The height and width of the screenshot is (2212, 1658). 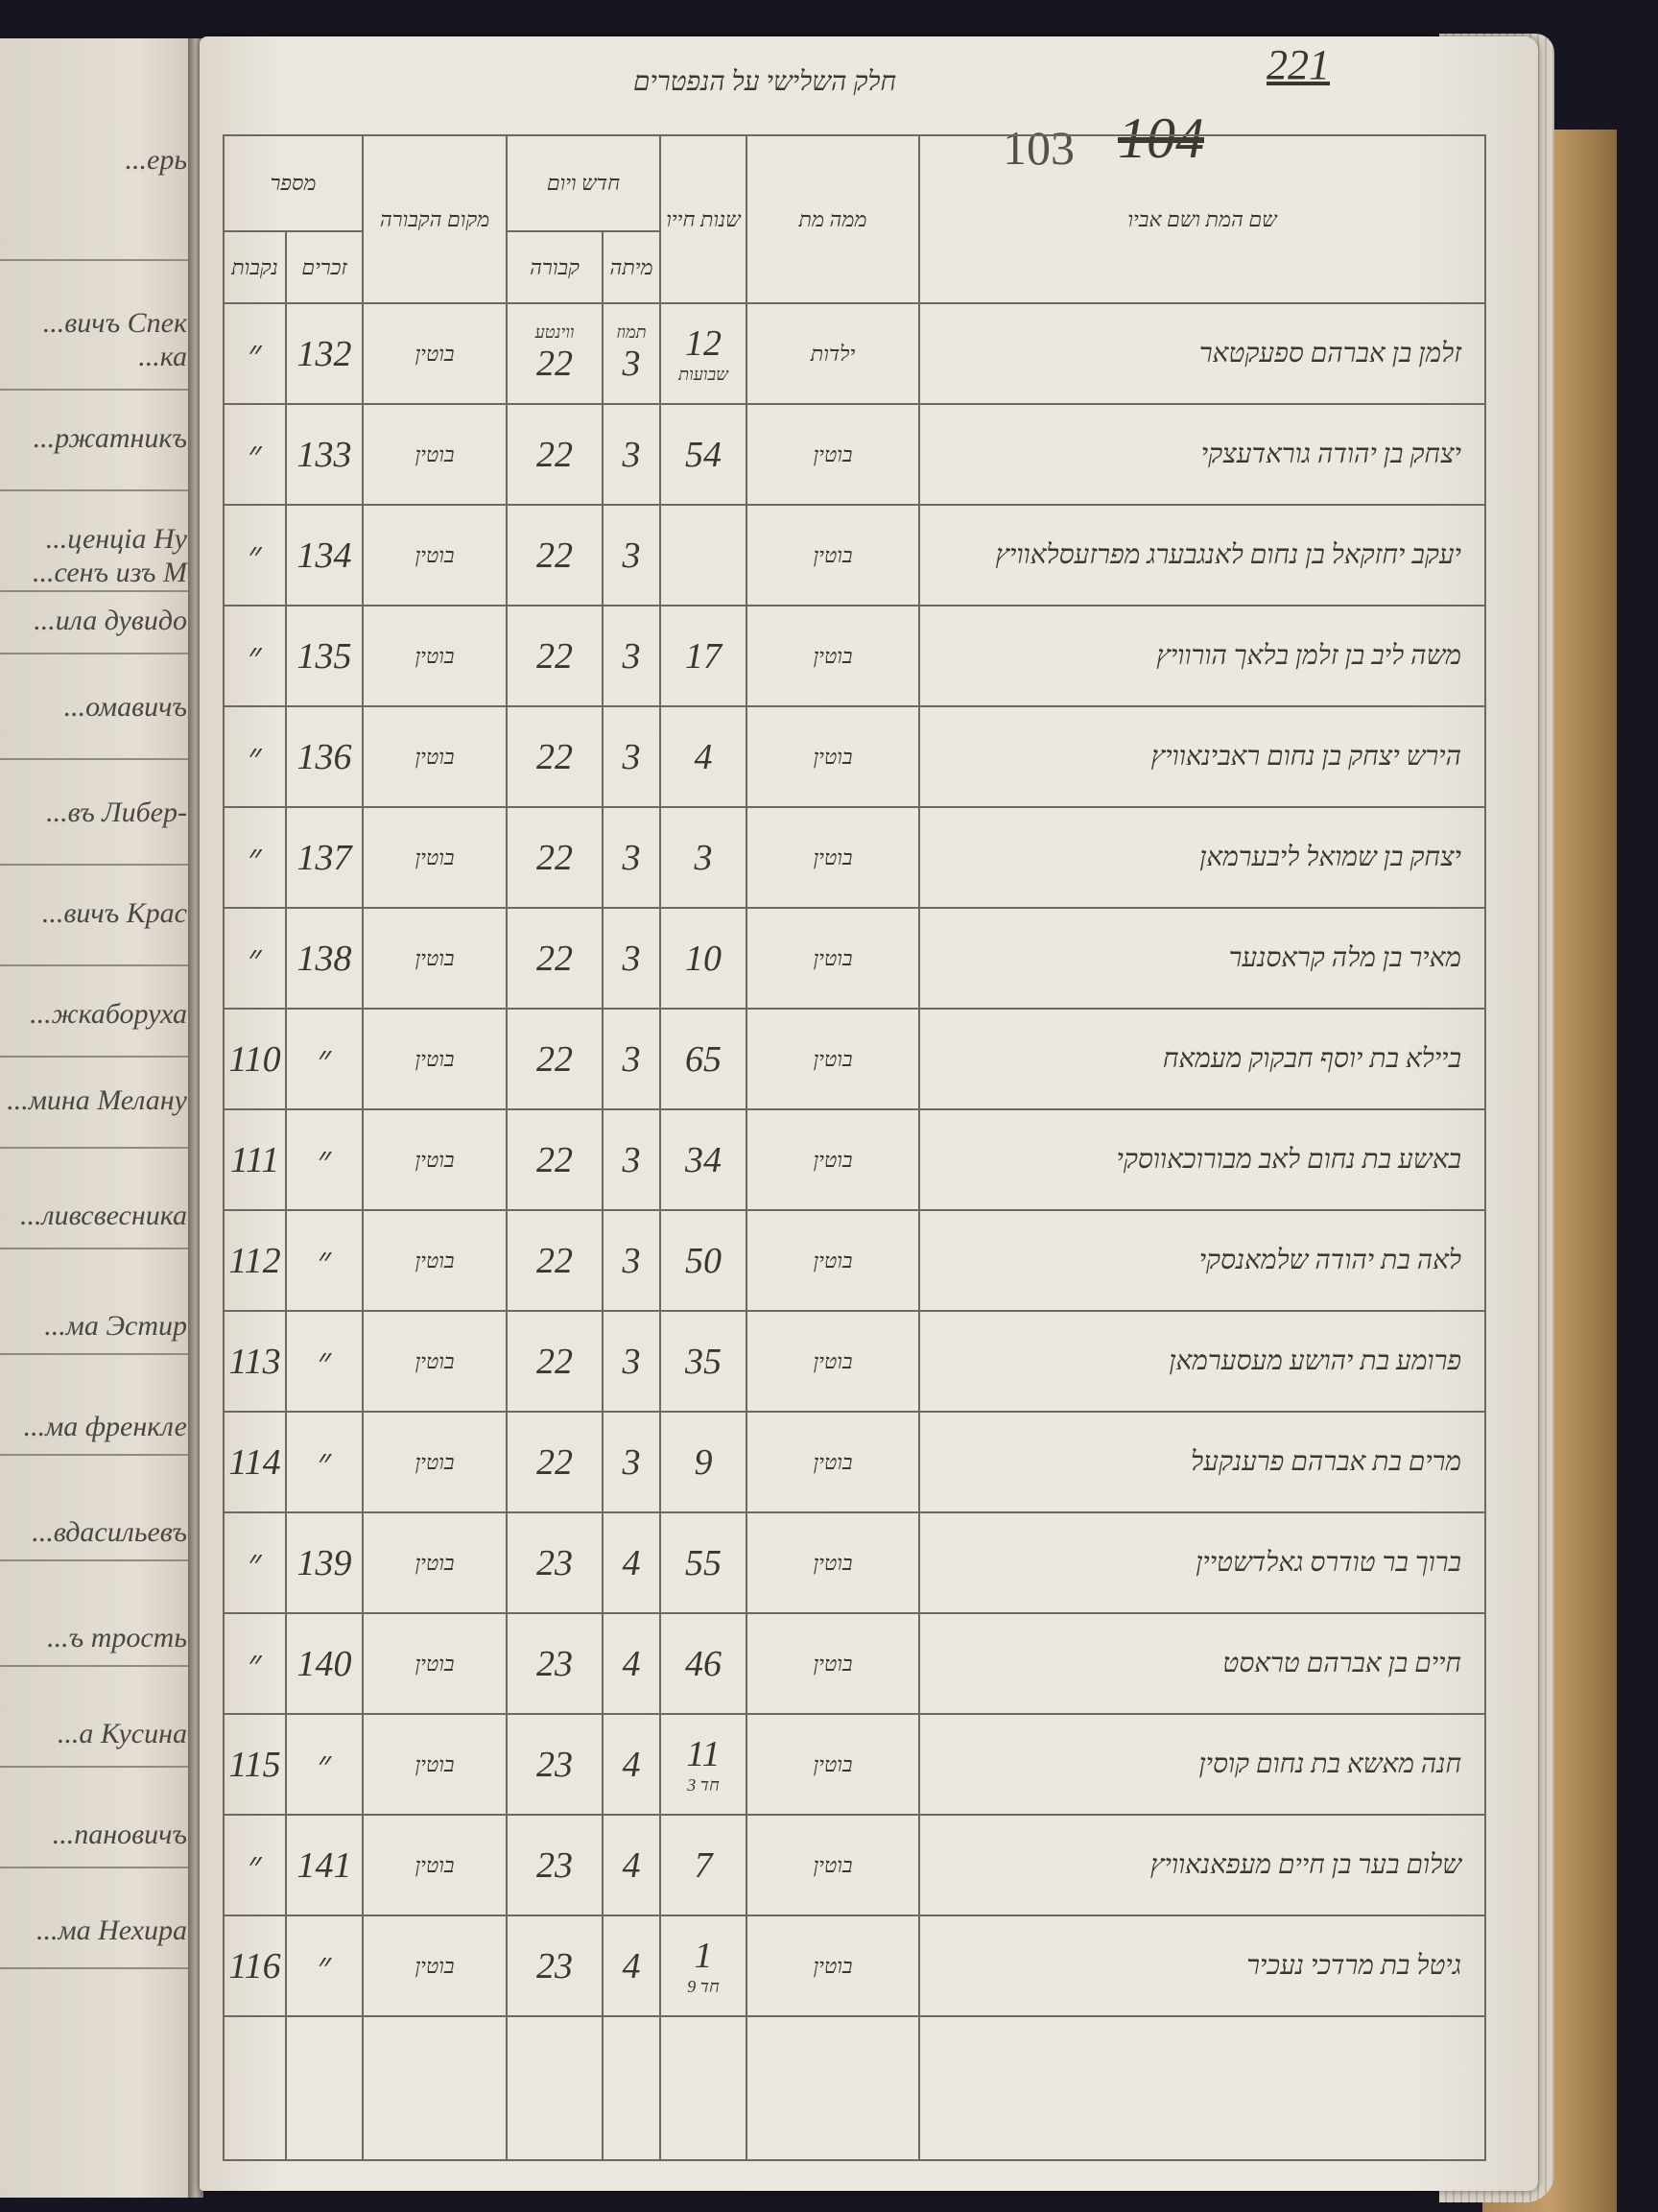 I want to click on male-number-cell: 133, so click(x=324, y=454).